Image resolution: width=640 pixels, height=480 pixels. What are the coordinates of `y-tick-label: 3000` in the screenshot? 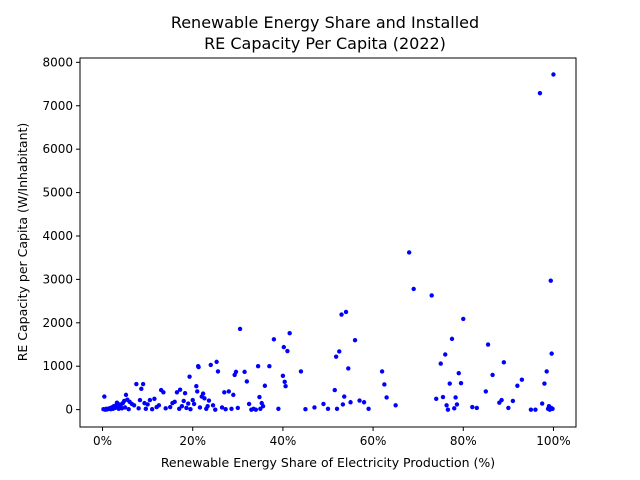 It's located at (57, 279).